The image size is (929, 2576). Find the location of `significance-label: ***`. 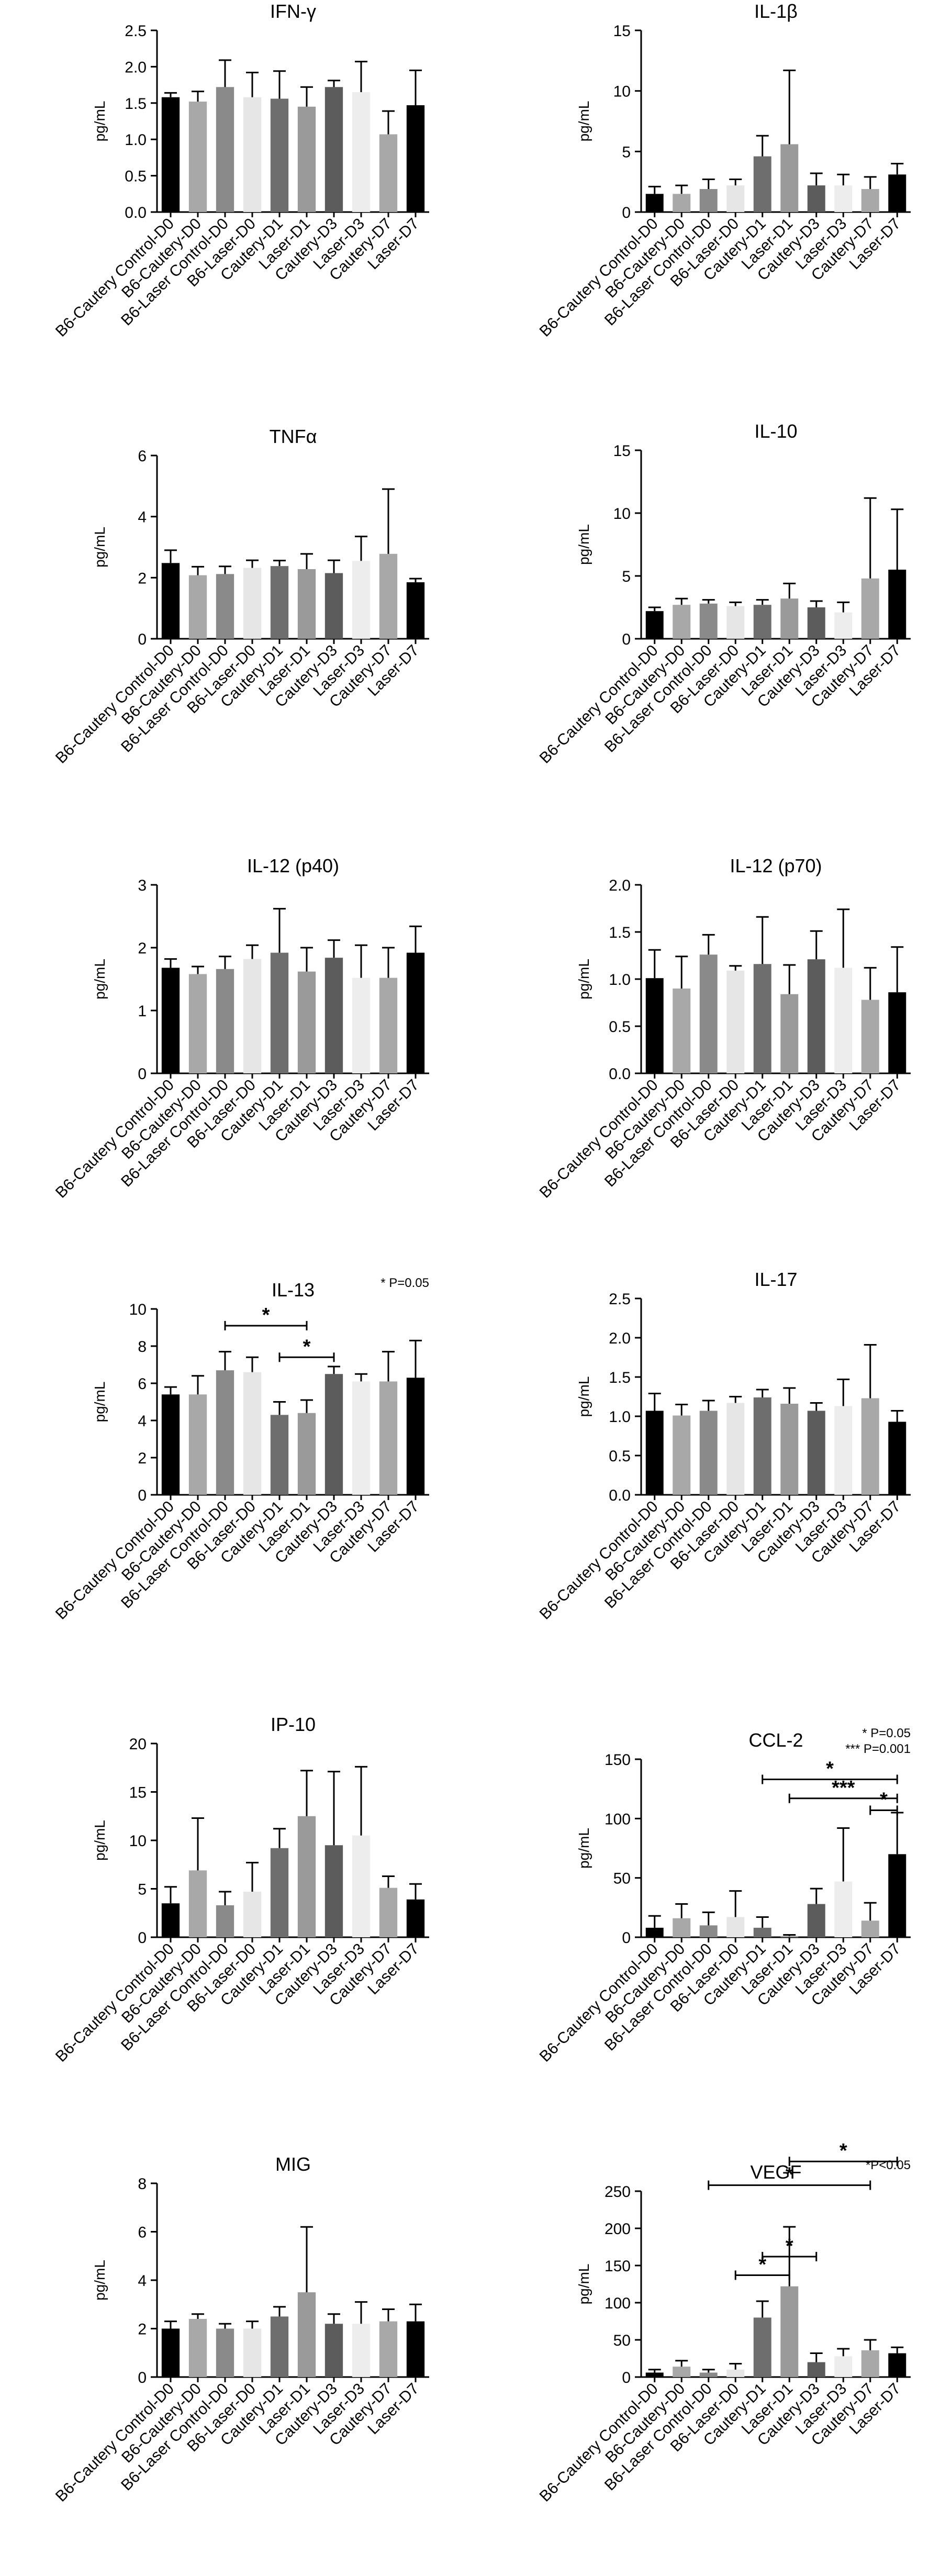

significance-label: *** is located at coordinates (843, 1788).